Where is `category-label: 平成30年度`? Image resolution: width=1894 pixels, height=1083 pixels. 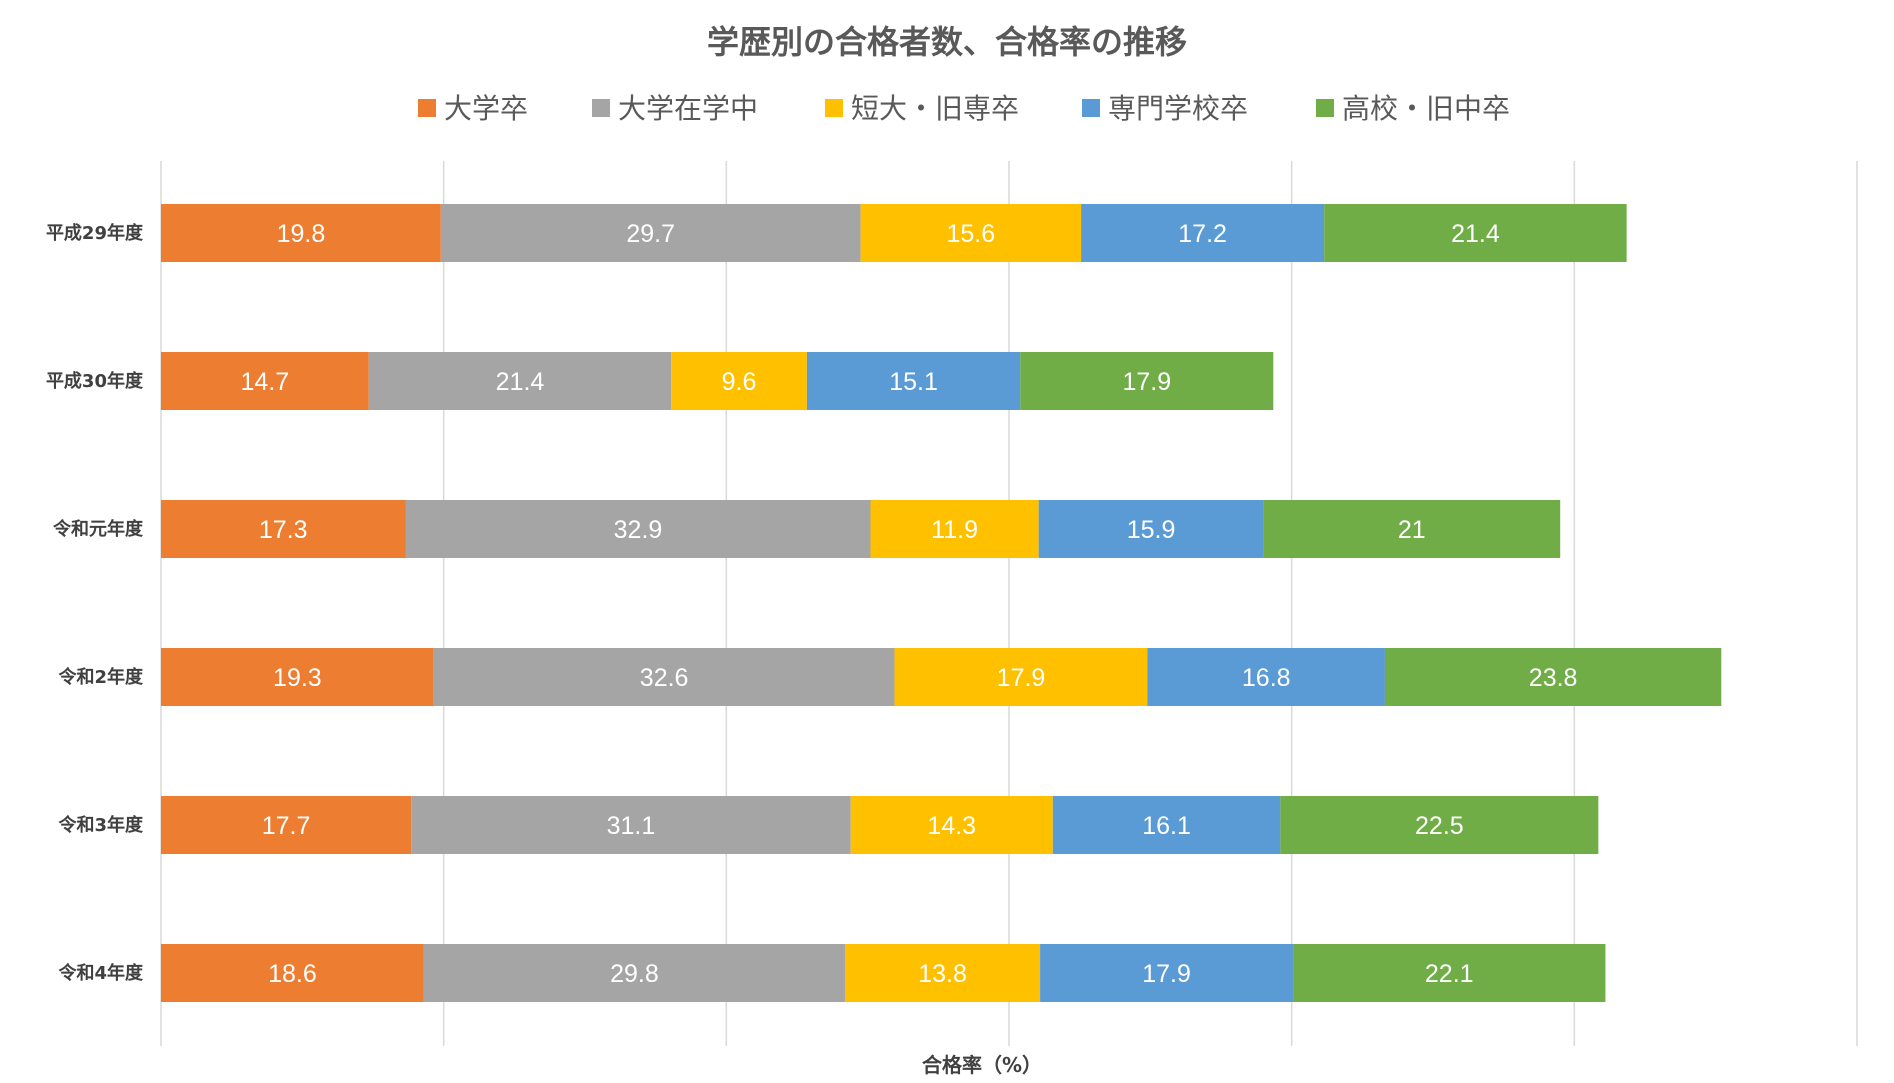 category-label: 平成30年度 is located at coordinates (95, 381).